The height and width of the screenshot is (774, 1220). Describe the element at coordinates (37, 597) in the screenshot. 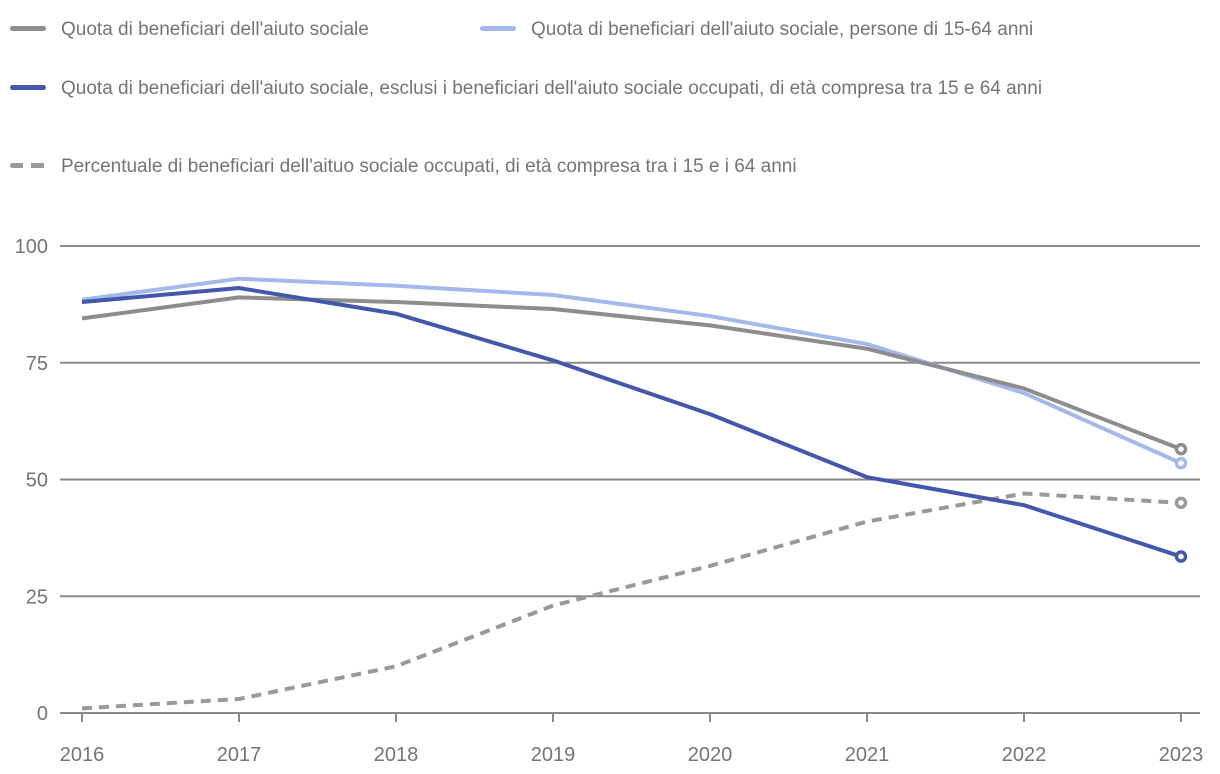

I see `y-axis-tick-label: 25` at that location.